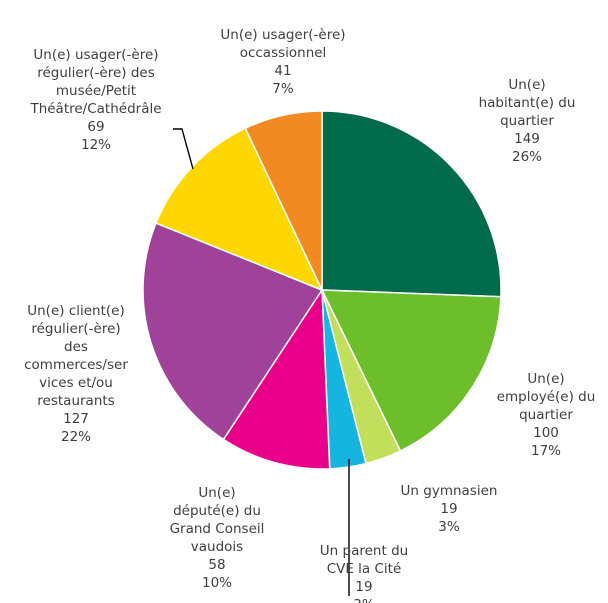  I want to click on slice-percent: 22%, so click(76, 437).